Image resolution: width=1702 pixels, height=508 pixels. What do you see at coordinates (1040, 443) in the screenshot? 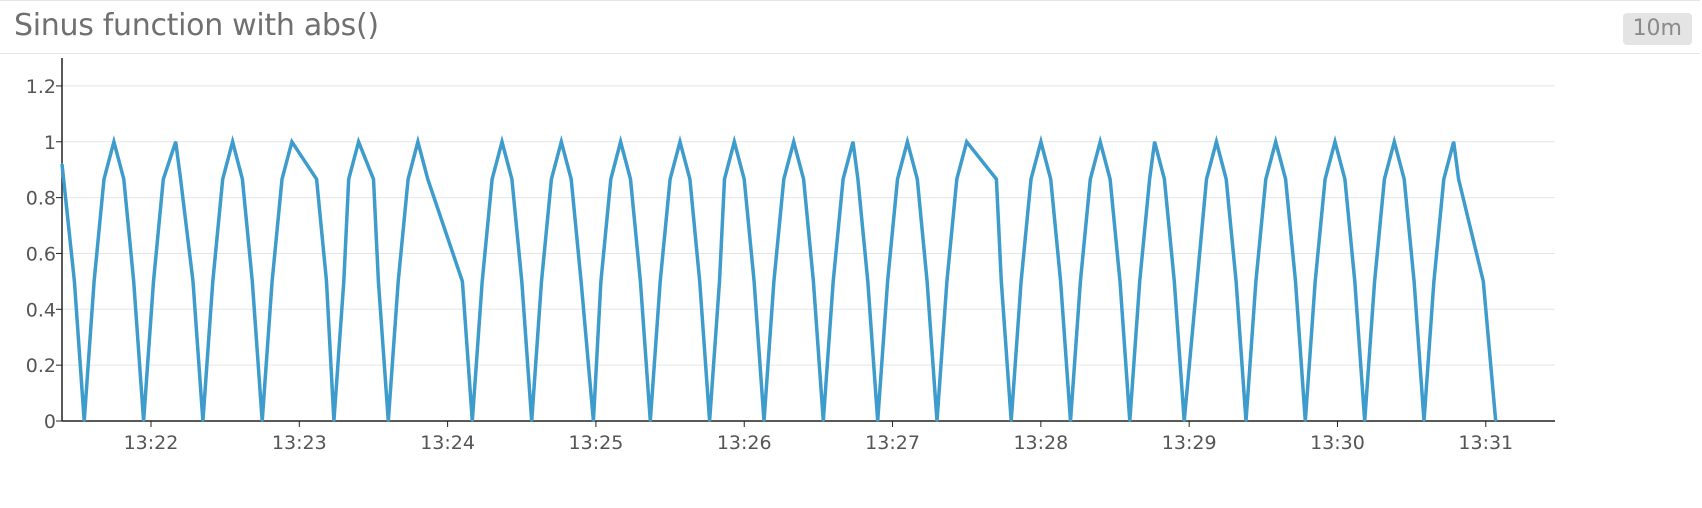
I see `x-tick-label: 13:28` at bounding box center [1040, 443].